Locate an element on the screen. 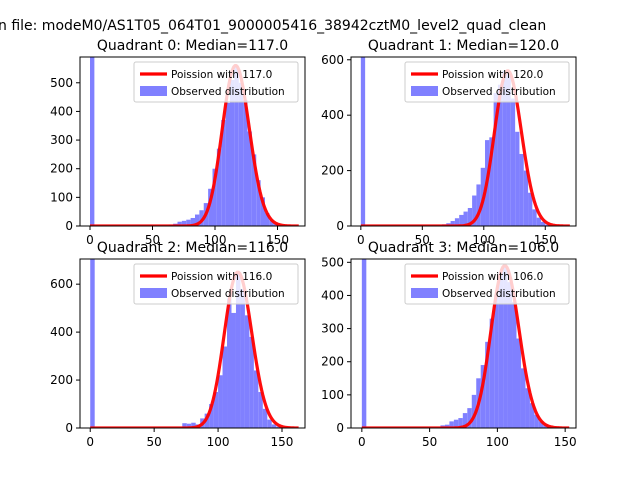  subplot-title: Quadrant 3: Median=106.0 is located at coordinates (463, 248).